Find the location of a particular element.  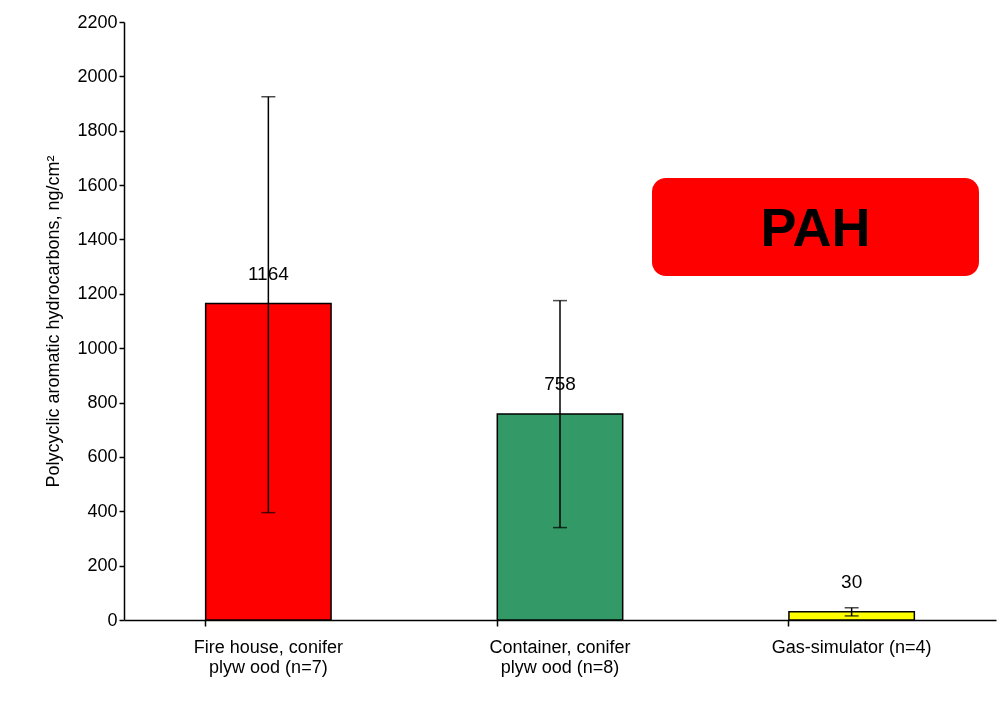

y-tick-label: 0 is located at coordinates (112, 619).